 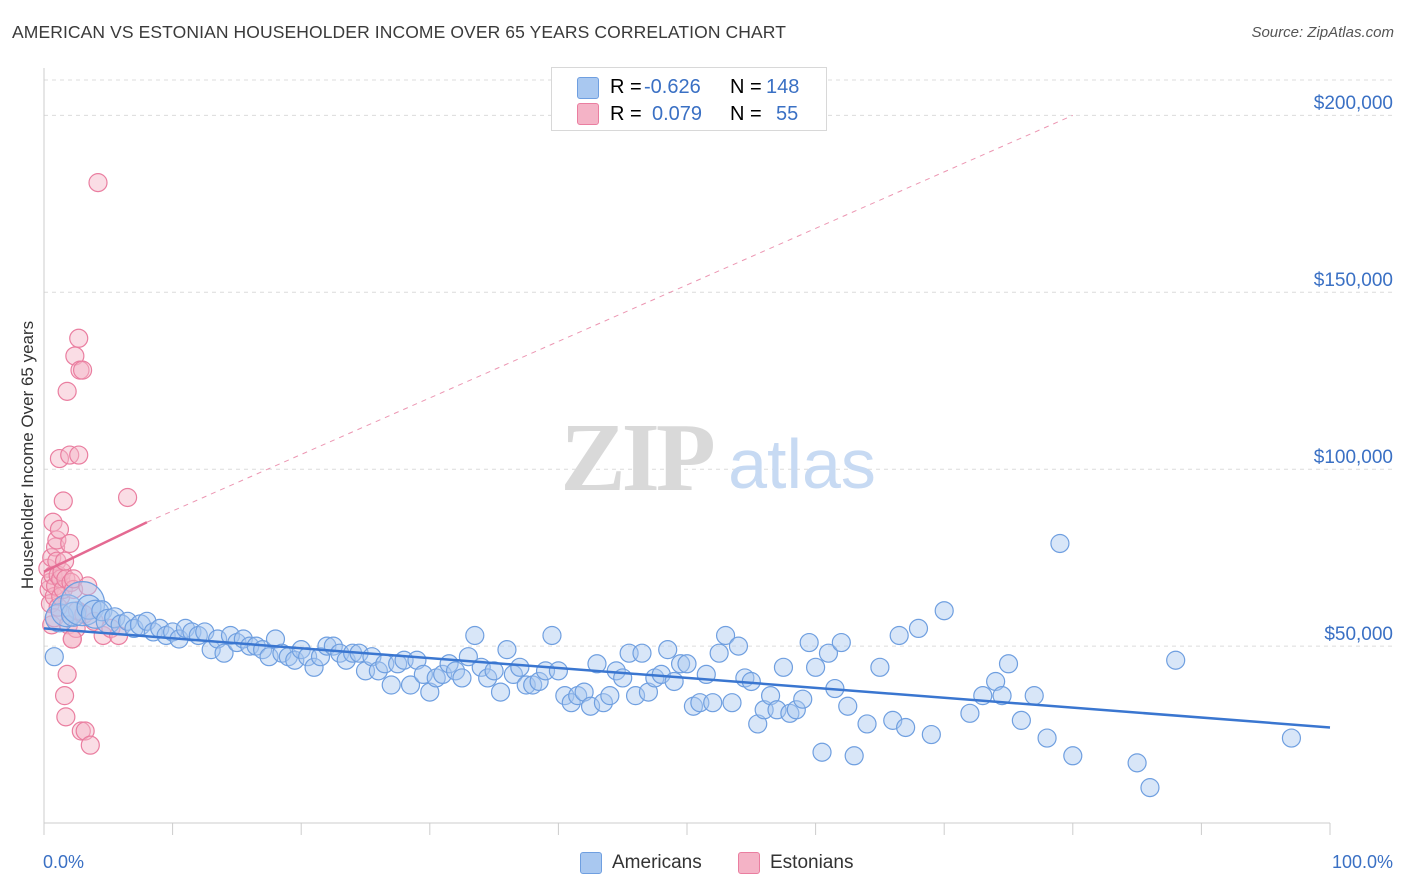 What do you see at coordinates (787, 114) in the screenshot?
I see `legend-n-value-estonians: 55` at bounding box center [787, 114].